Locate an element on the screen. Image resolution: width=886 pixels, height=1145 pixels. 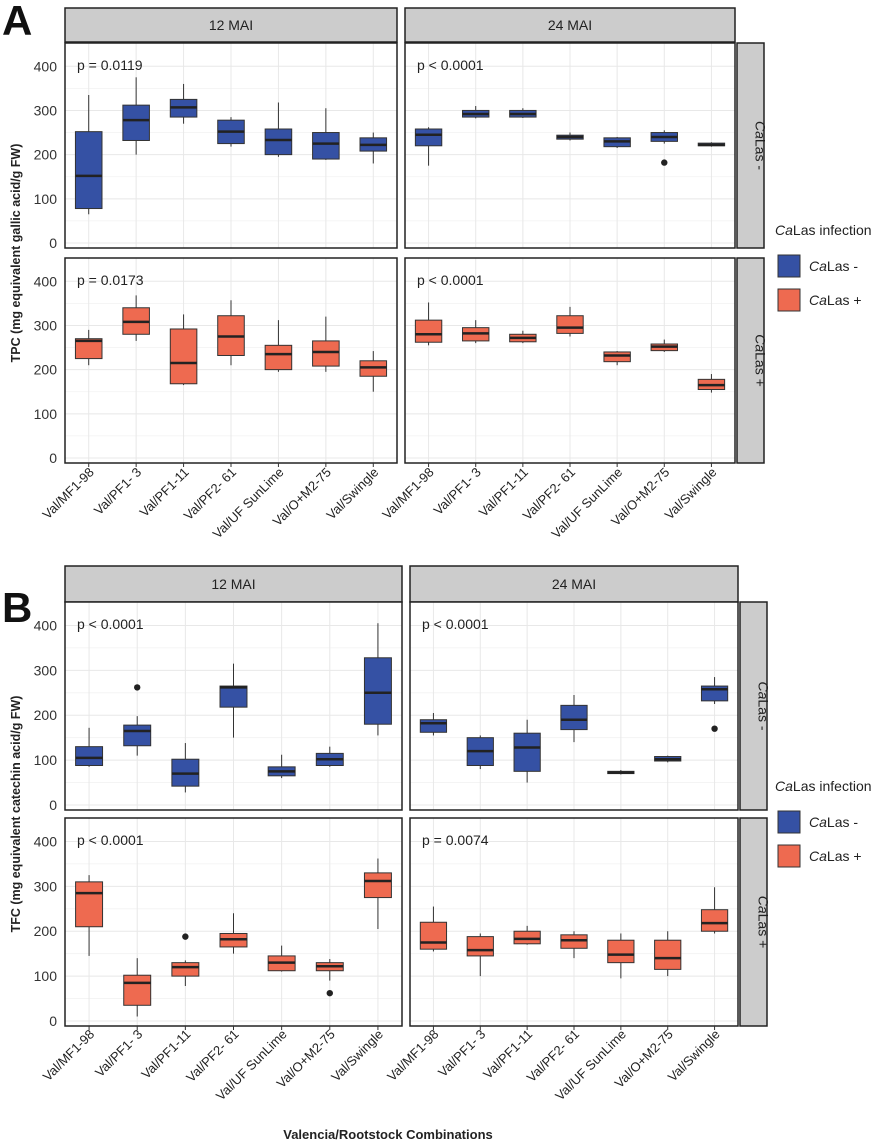
p-value-label: p = 0.0074 is located at coordinates (455, 840).